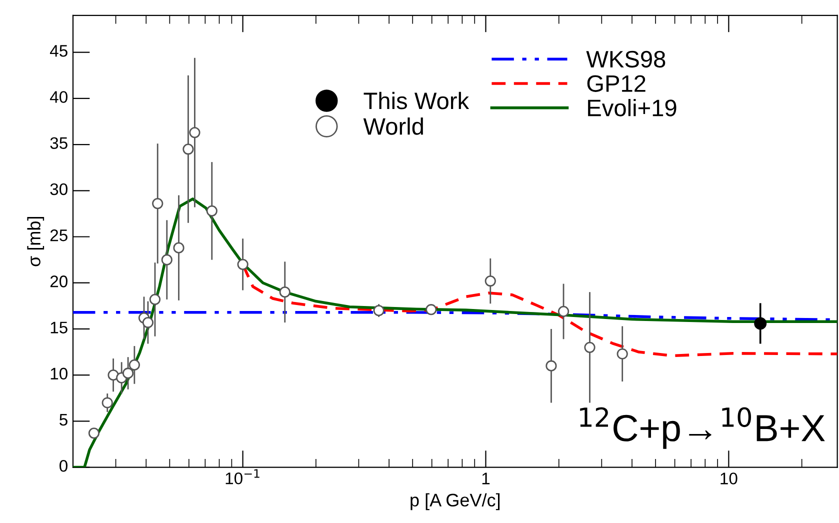 The height and width of the screenshot is (523, 839). Describe the element at coordinates (59, 51) in the screenshot. I see `y-tick-label: 45` at that location.